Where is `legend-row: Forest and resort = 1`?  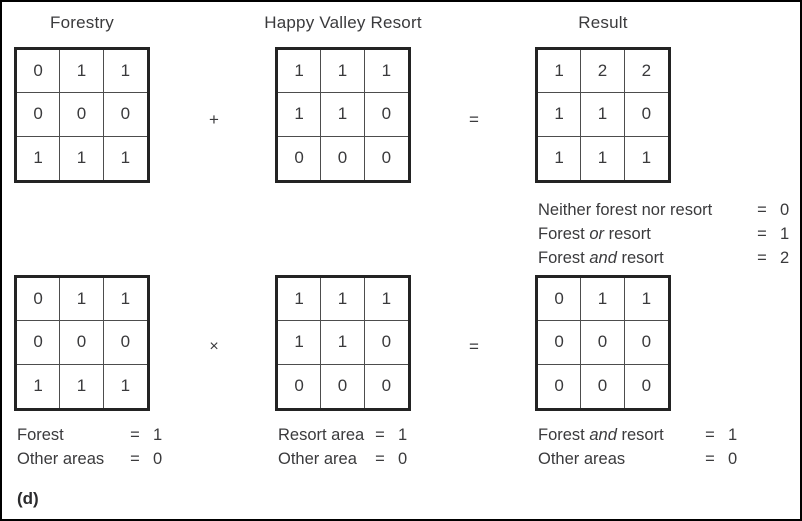 legend-row: Forest and resort = 1 is located at coordinates (637, 435).